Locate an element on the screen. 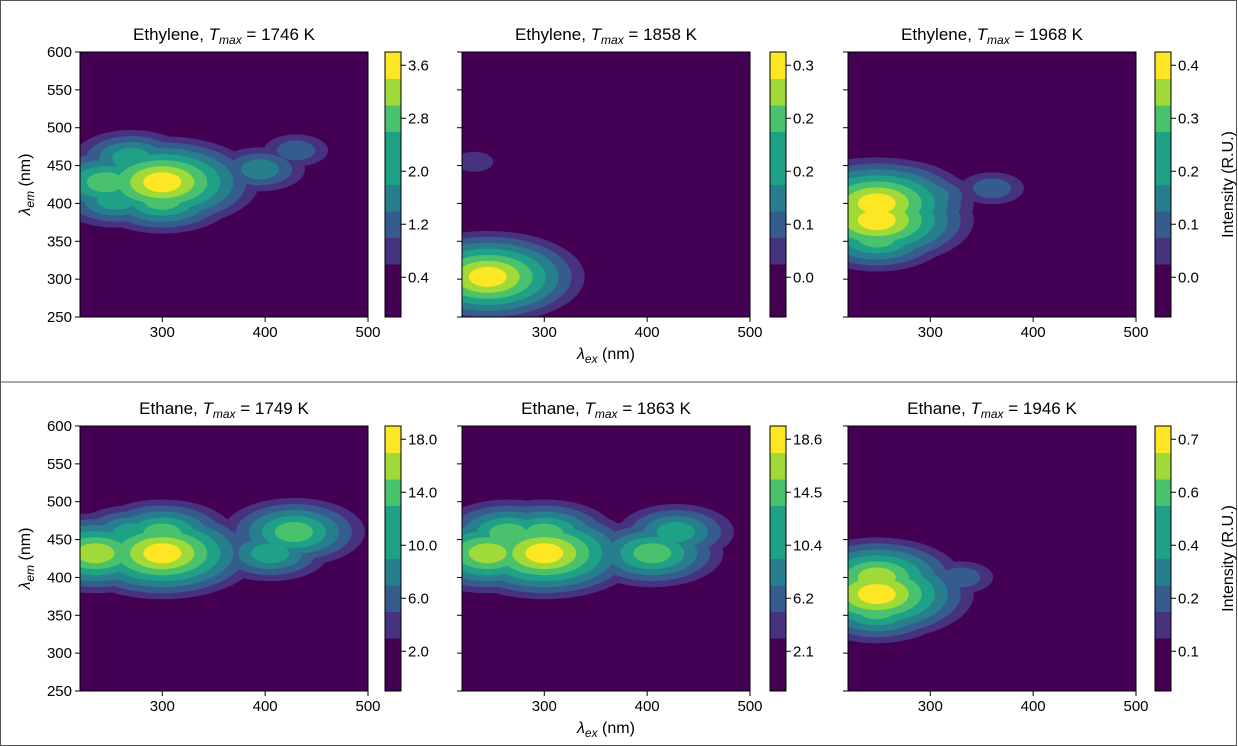 The width and height of the screenshot is (1238, 746). panel-title: Ethylene, Tmax = 1858 K is located at coordinates (606, 36).